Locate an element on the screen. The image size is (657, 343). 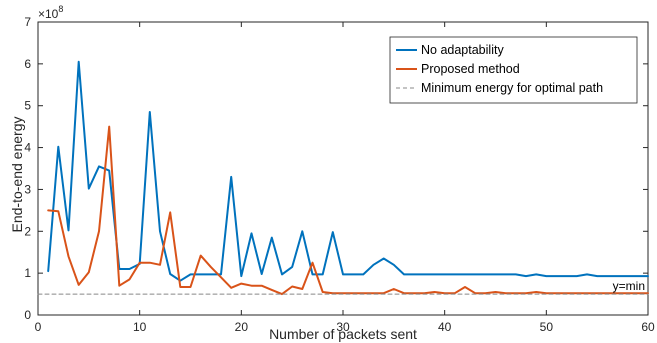
y-axis-label: End-to-end energy is located at coordinates (17, 175).